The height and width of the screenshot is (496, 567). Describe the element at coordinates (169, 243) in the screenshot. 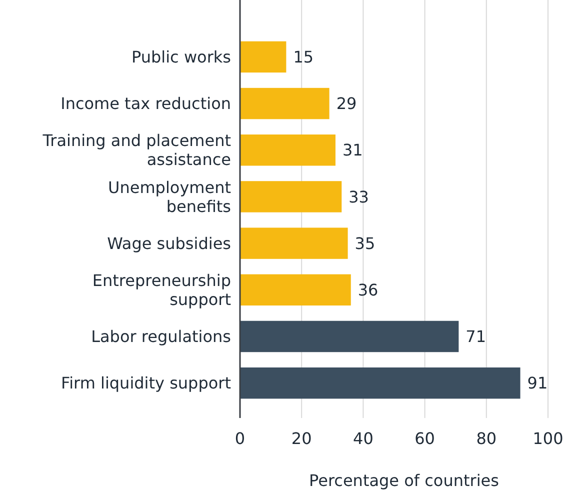

I see `y-tick-label: Wage subsidies` at that location.